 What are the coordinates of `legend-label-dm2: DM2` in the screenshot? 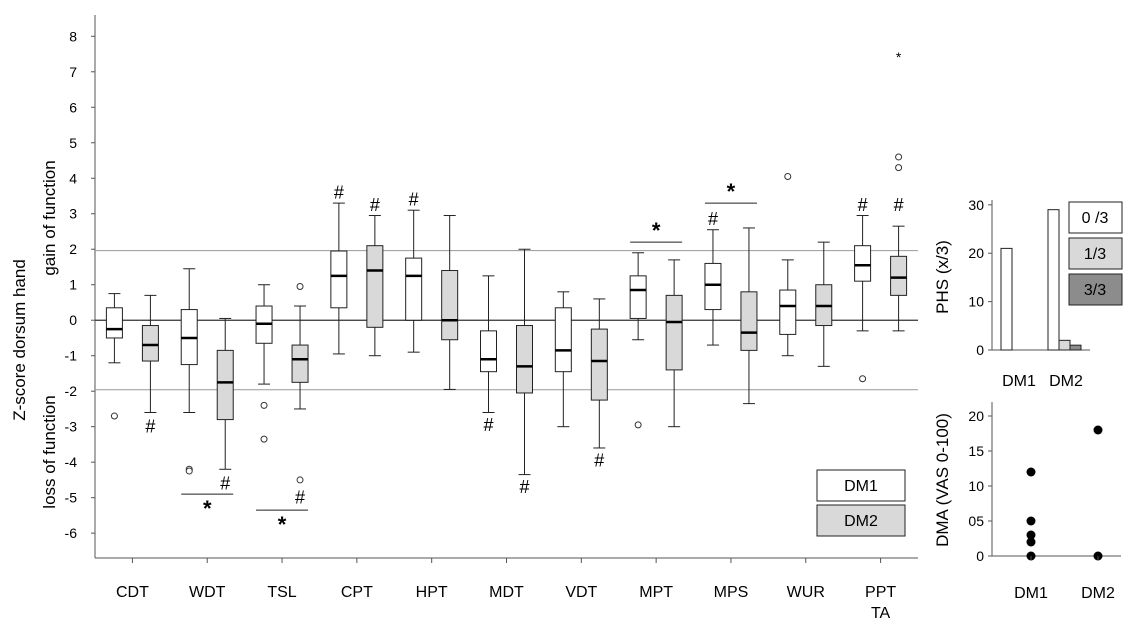 It's located at (861, 521).